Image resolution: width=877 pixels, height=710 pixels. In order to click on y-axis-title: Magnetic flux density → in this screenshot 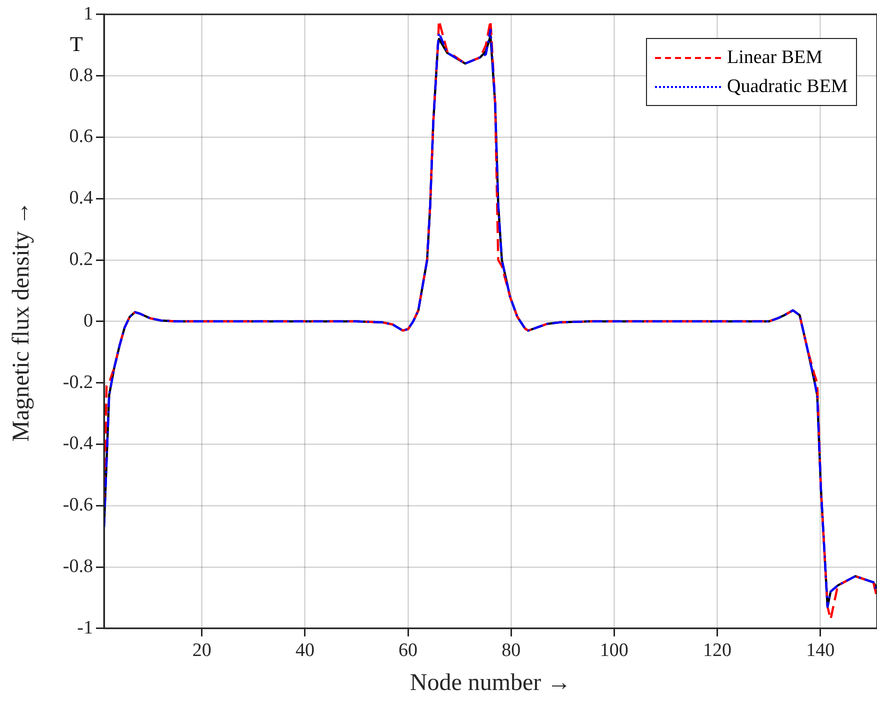, I will do `click(21, 321)`.